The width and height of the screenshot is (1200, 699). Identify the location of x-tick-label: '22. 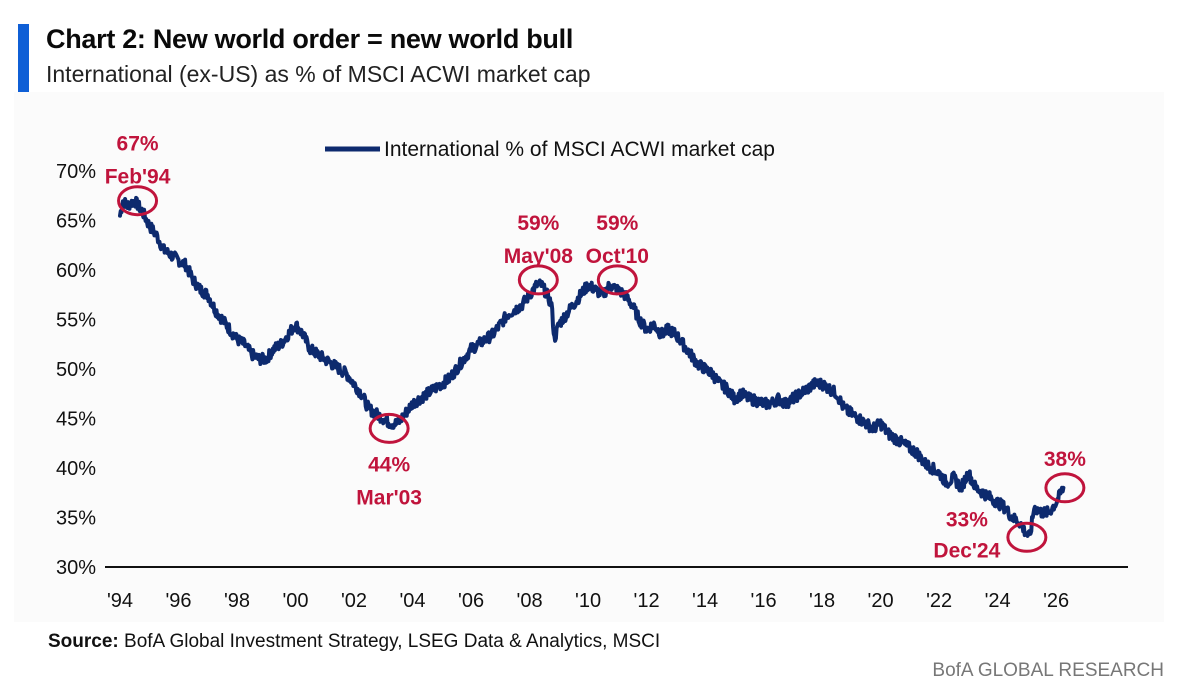
(939, 601).